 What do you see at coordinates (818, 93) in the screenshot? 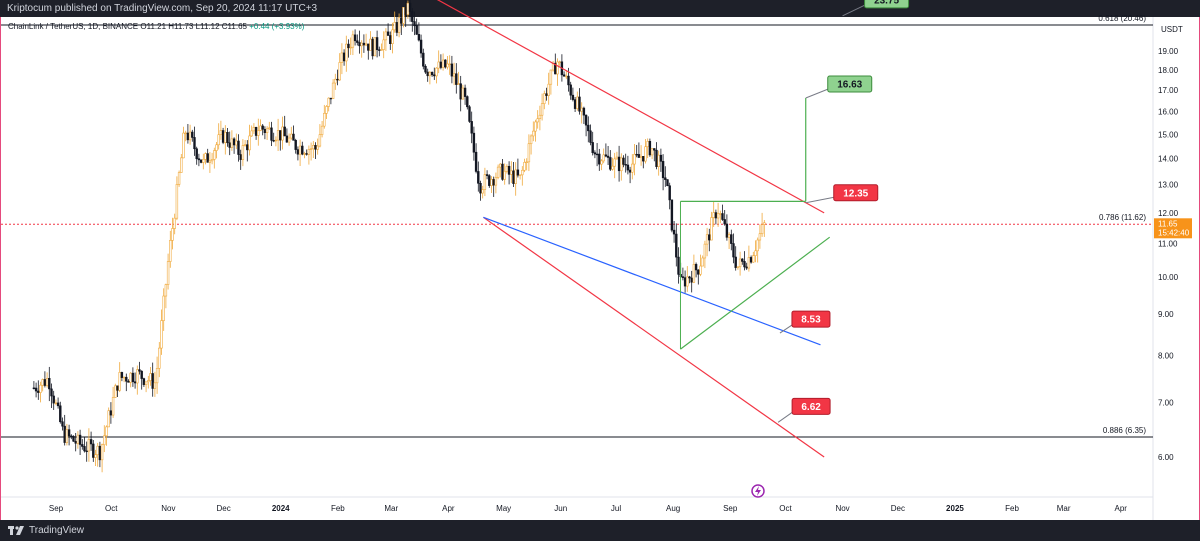
I see `target-pointer` at bounding box center [818, 93].